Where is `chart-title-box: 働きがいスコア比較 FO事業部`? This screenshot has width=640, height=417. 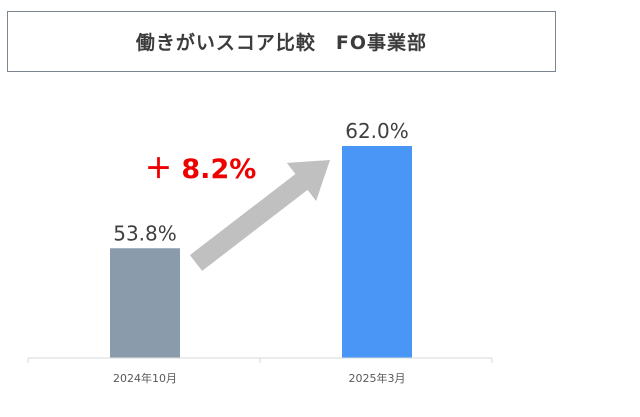 chart-title-box: 働きがいスコア比較 FO事業部 is located at coordinates (281, 41).